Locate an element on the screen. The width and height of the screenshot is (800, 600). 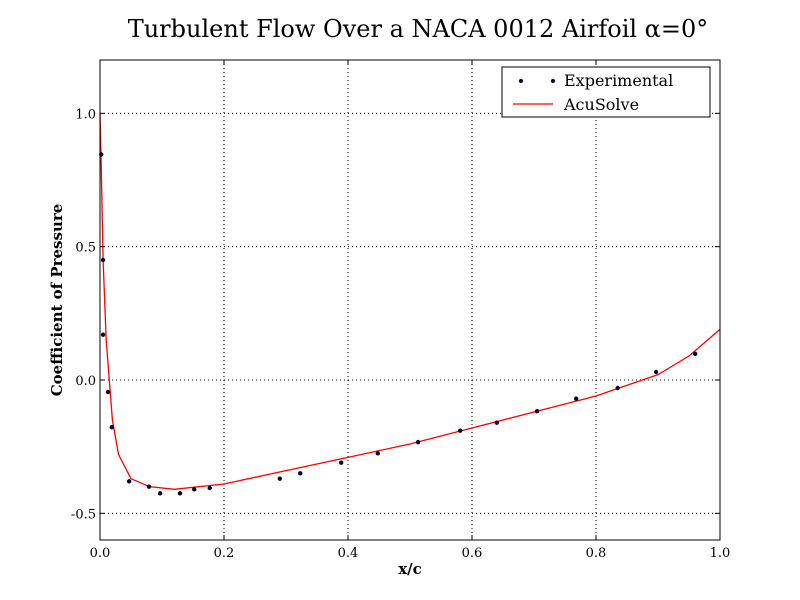
legend-label-experimental: Experimental is located at coordinates (618, 80).